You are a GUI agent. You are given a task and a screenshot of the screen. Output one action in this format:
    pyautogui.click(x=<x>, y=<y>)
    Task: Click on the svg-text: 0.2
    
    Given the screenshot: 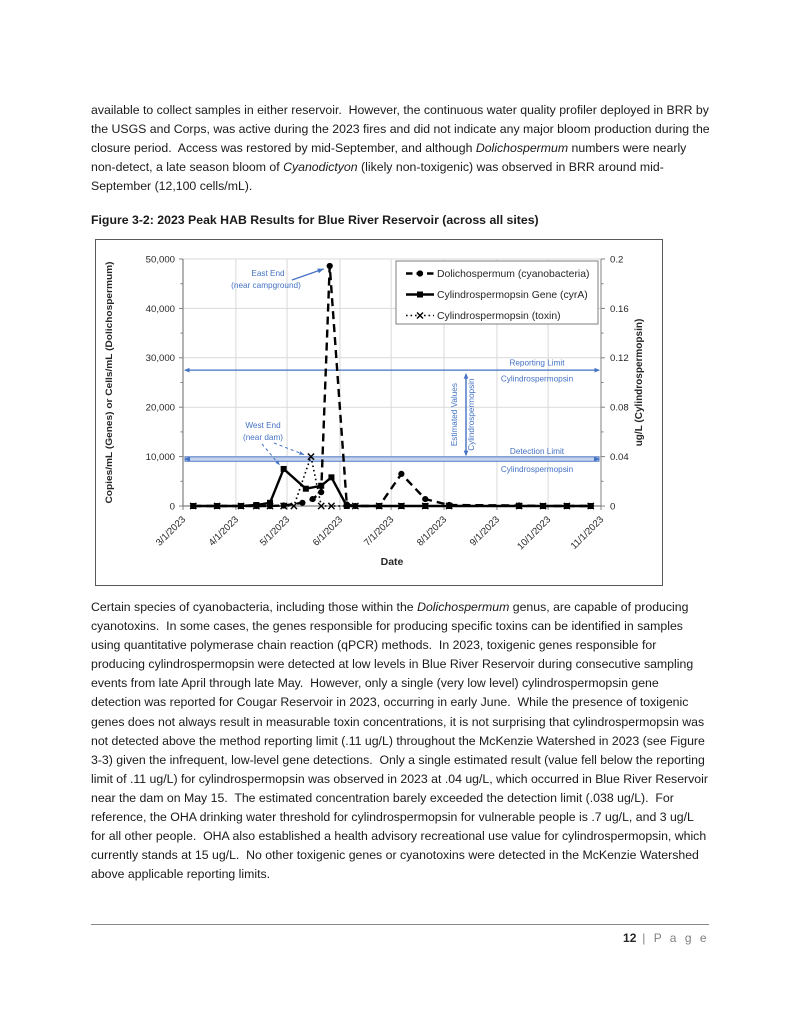 What is the action you would take?
    pyautogui.click(x=616, y=259)
    